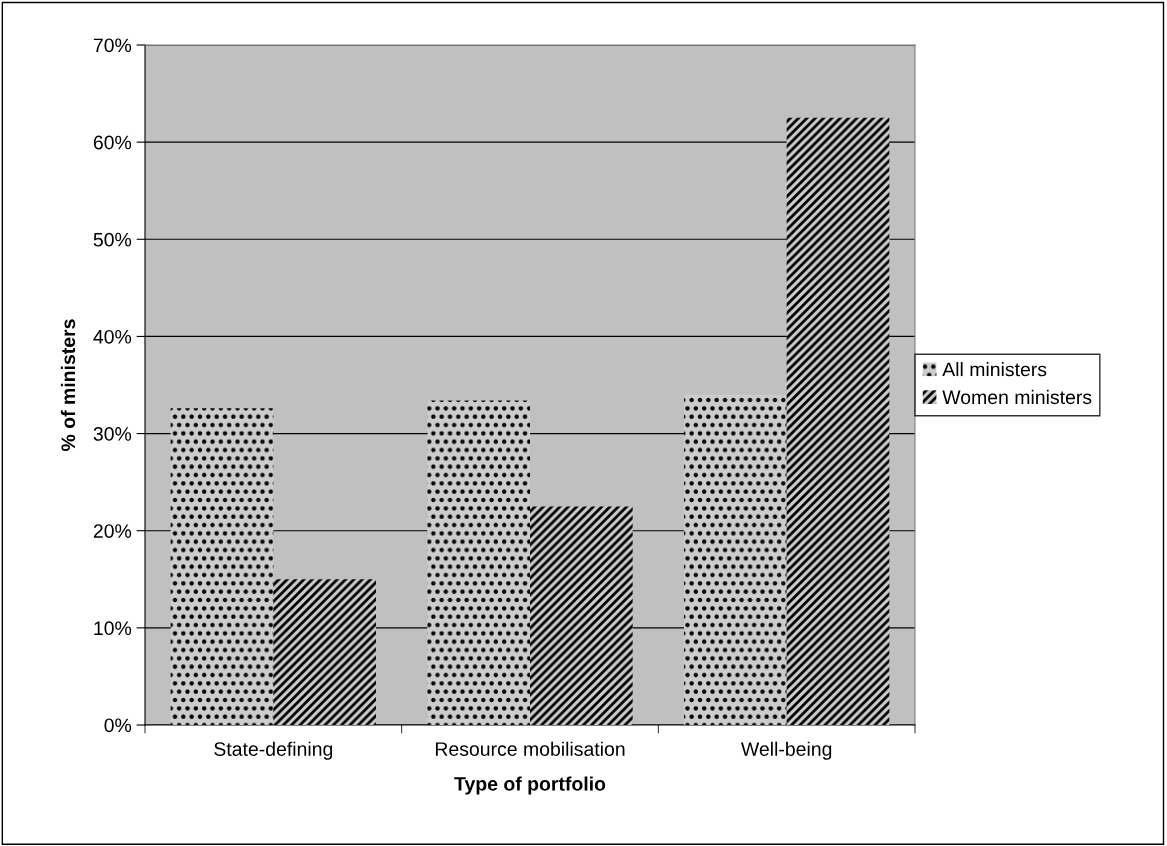 This screenshot has height=846, width=1167. I want to click on y-tick-label: 0%, so click(118, 725).